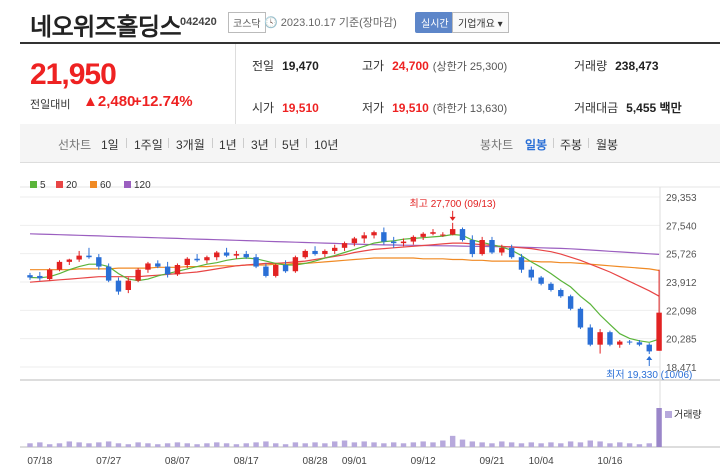 The image size is (720, 470). What do you see at coordinates (607, 145) in the screenshot?
I see `tab-monthly: 월봉` at bounding box center [607, 145].